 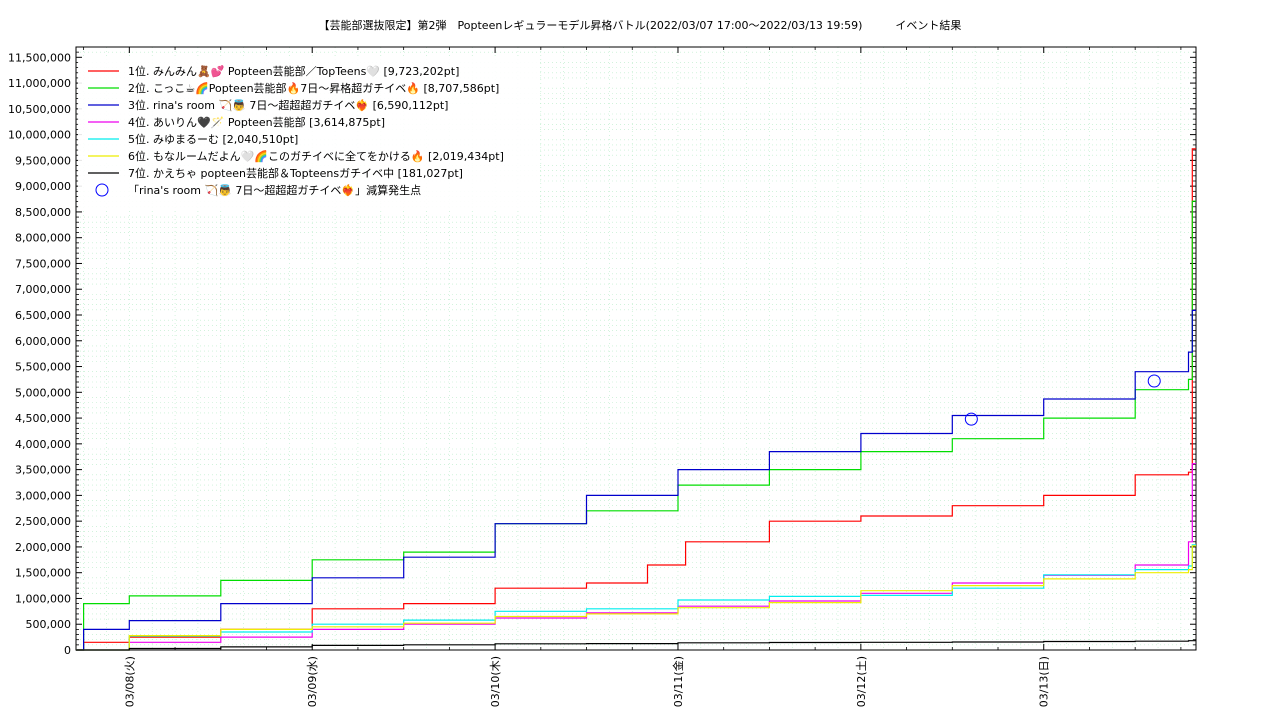 What do you see at coordinates (43, 367) in the screenshot?
I see `y-tick-label: 5,500,000` at bounding box center [43, 367].